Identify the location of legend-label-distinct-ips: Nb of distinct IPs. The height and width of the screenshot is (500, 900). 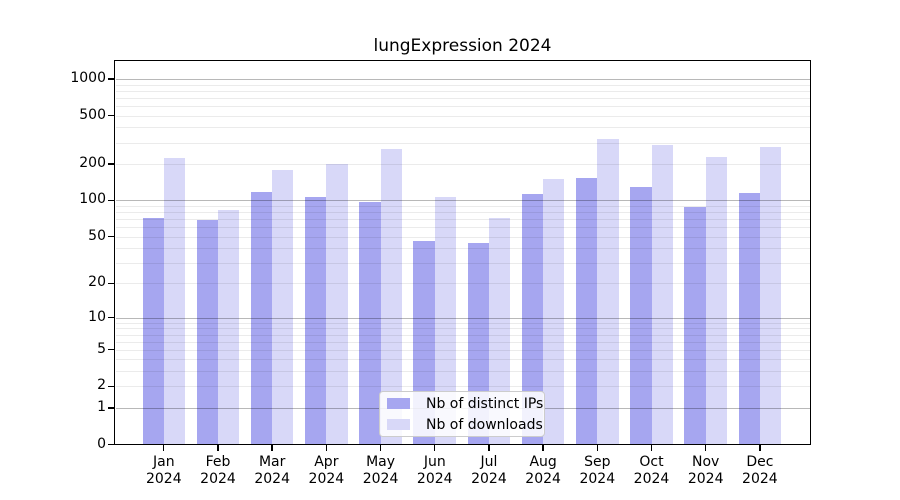
(485, 403).